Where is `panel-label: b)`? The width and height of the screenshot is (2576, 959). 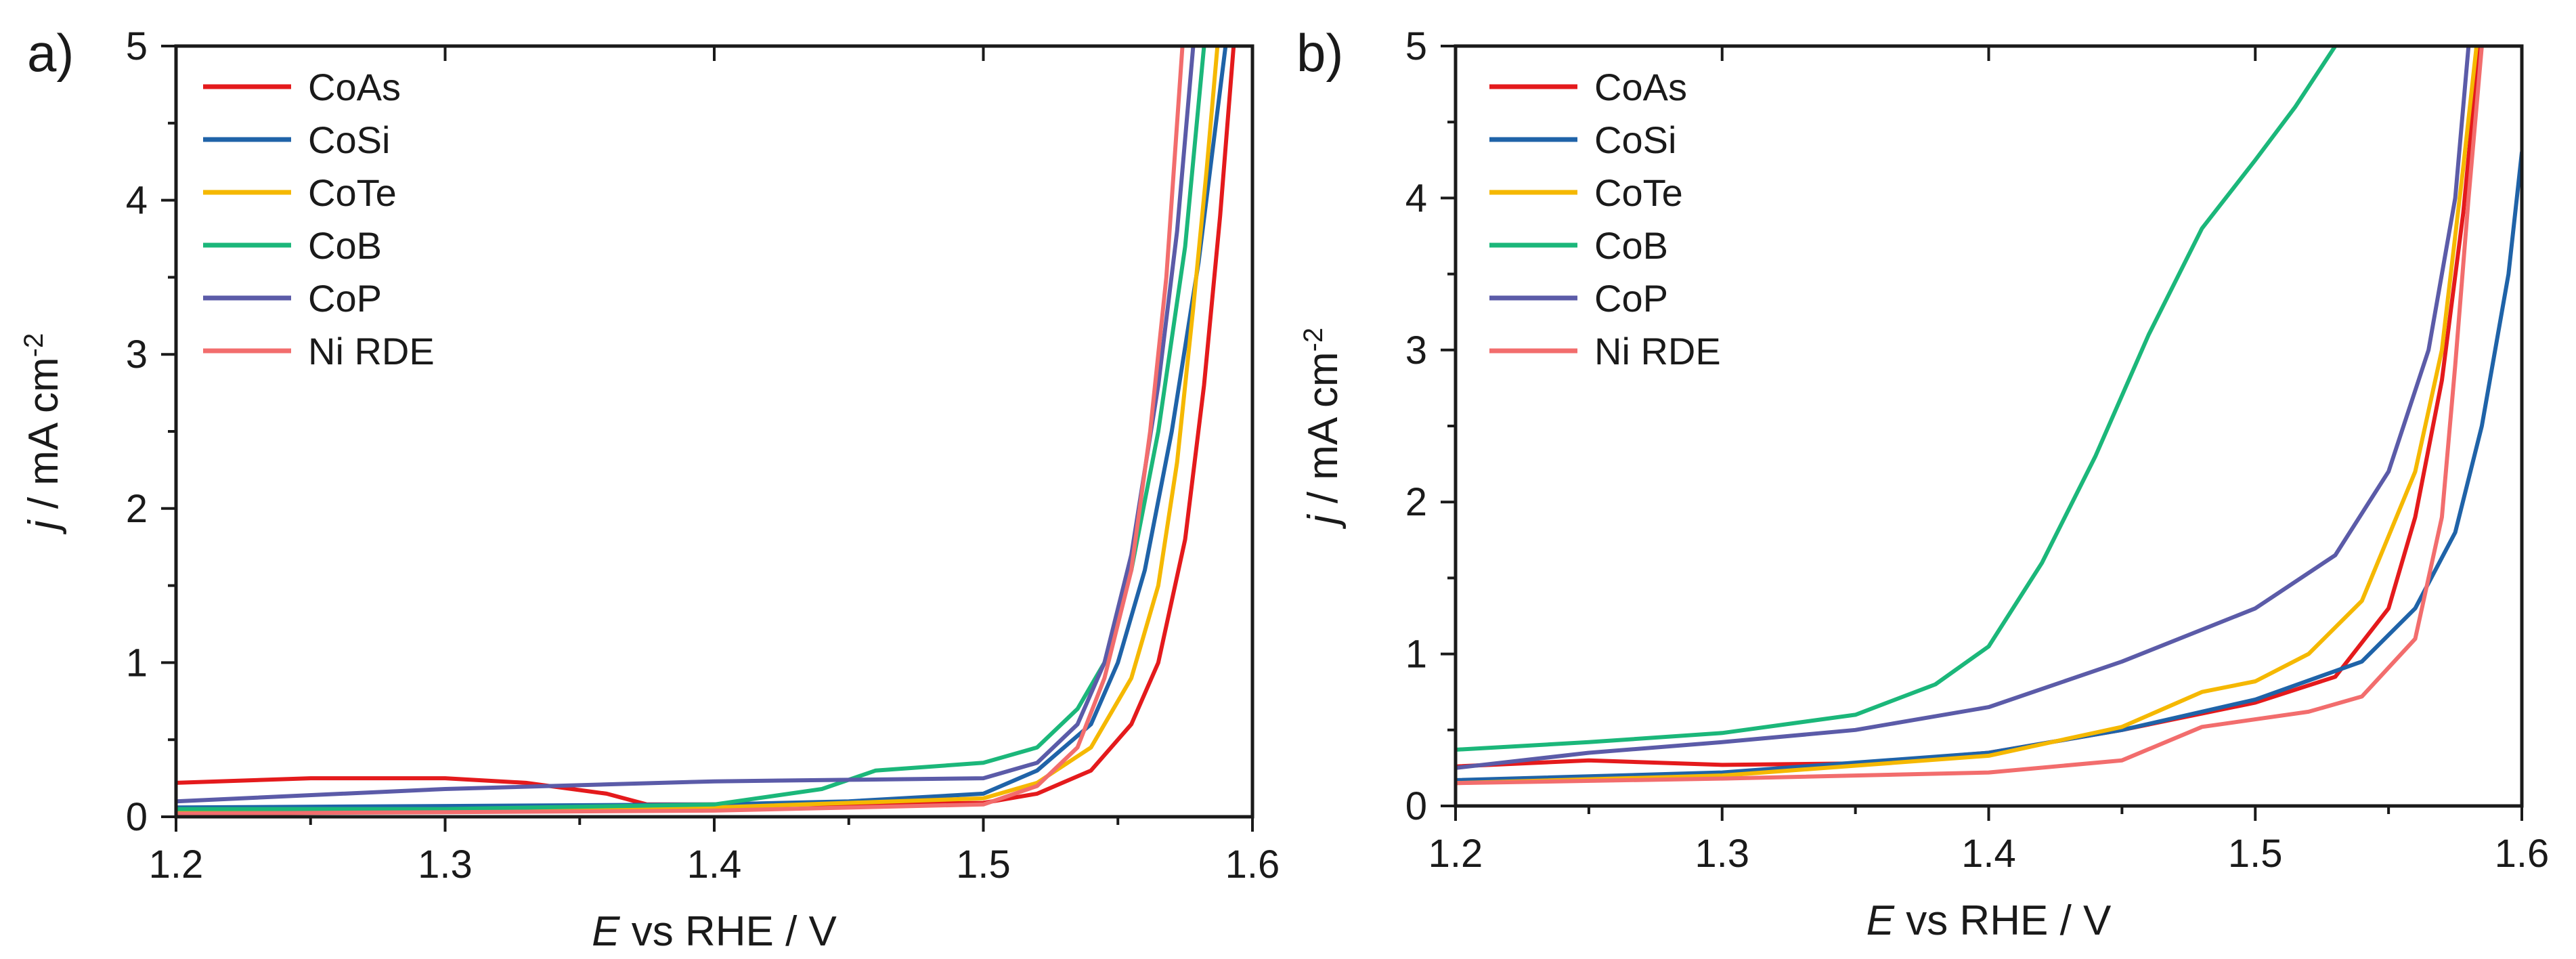 panel-label: b) is located at coordinates (1319, 53).